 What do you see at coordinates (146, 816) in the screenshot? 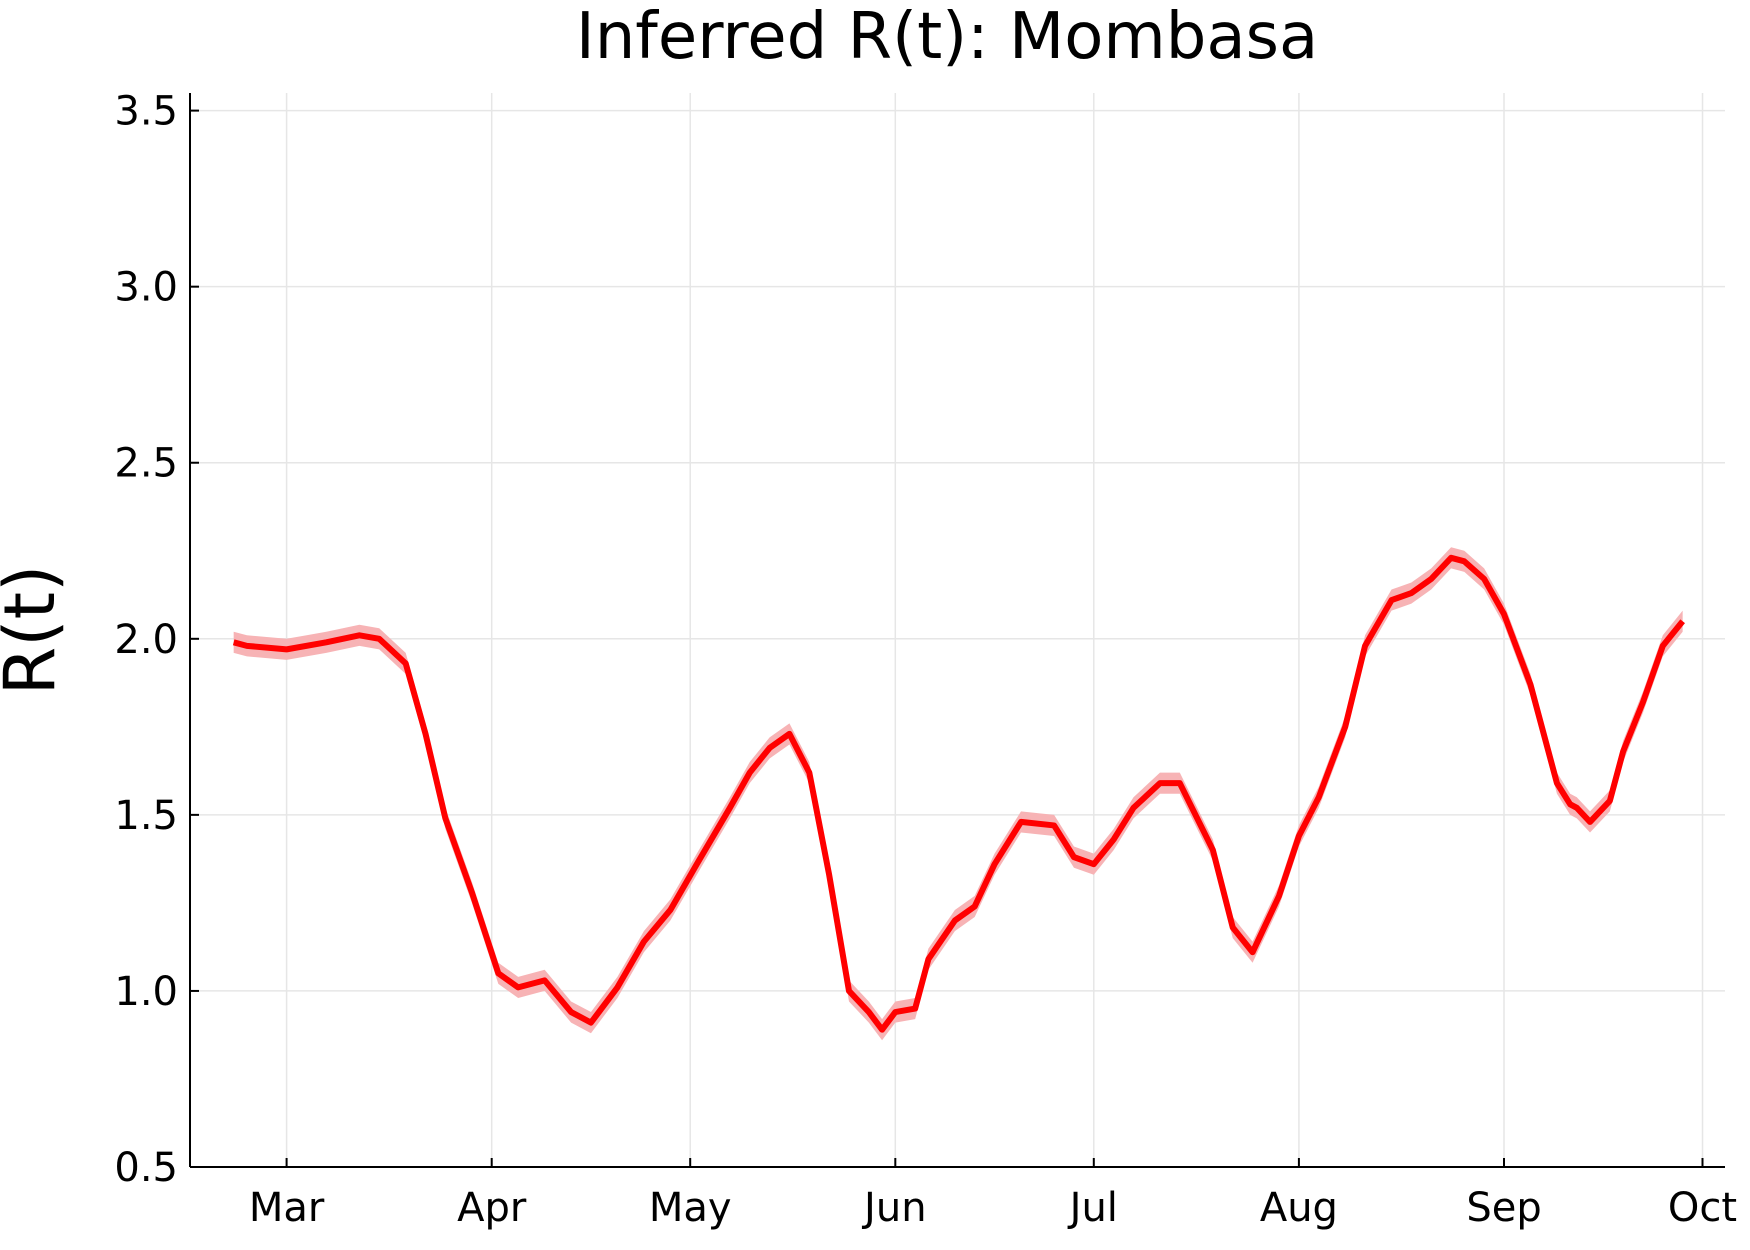
I see `y-tick-label: 1.5` at bounding box center [146, 816].